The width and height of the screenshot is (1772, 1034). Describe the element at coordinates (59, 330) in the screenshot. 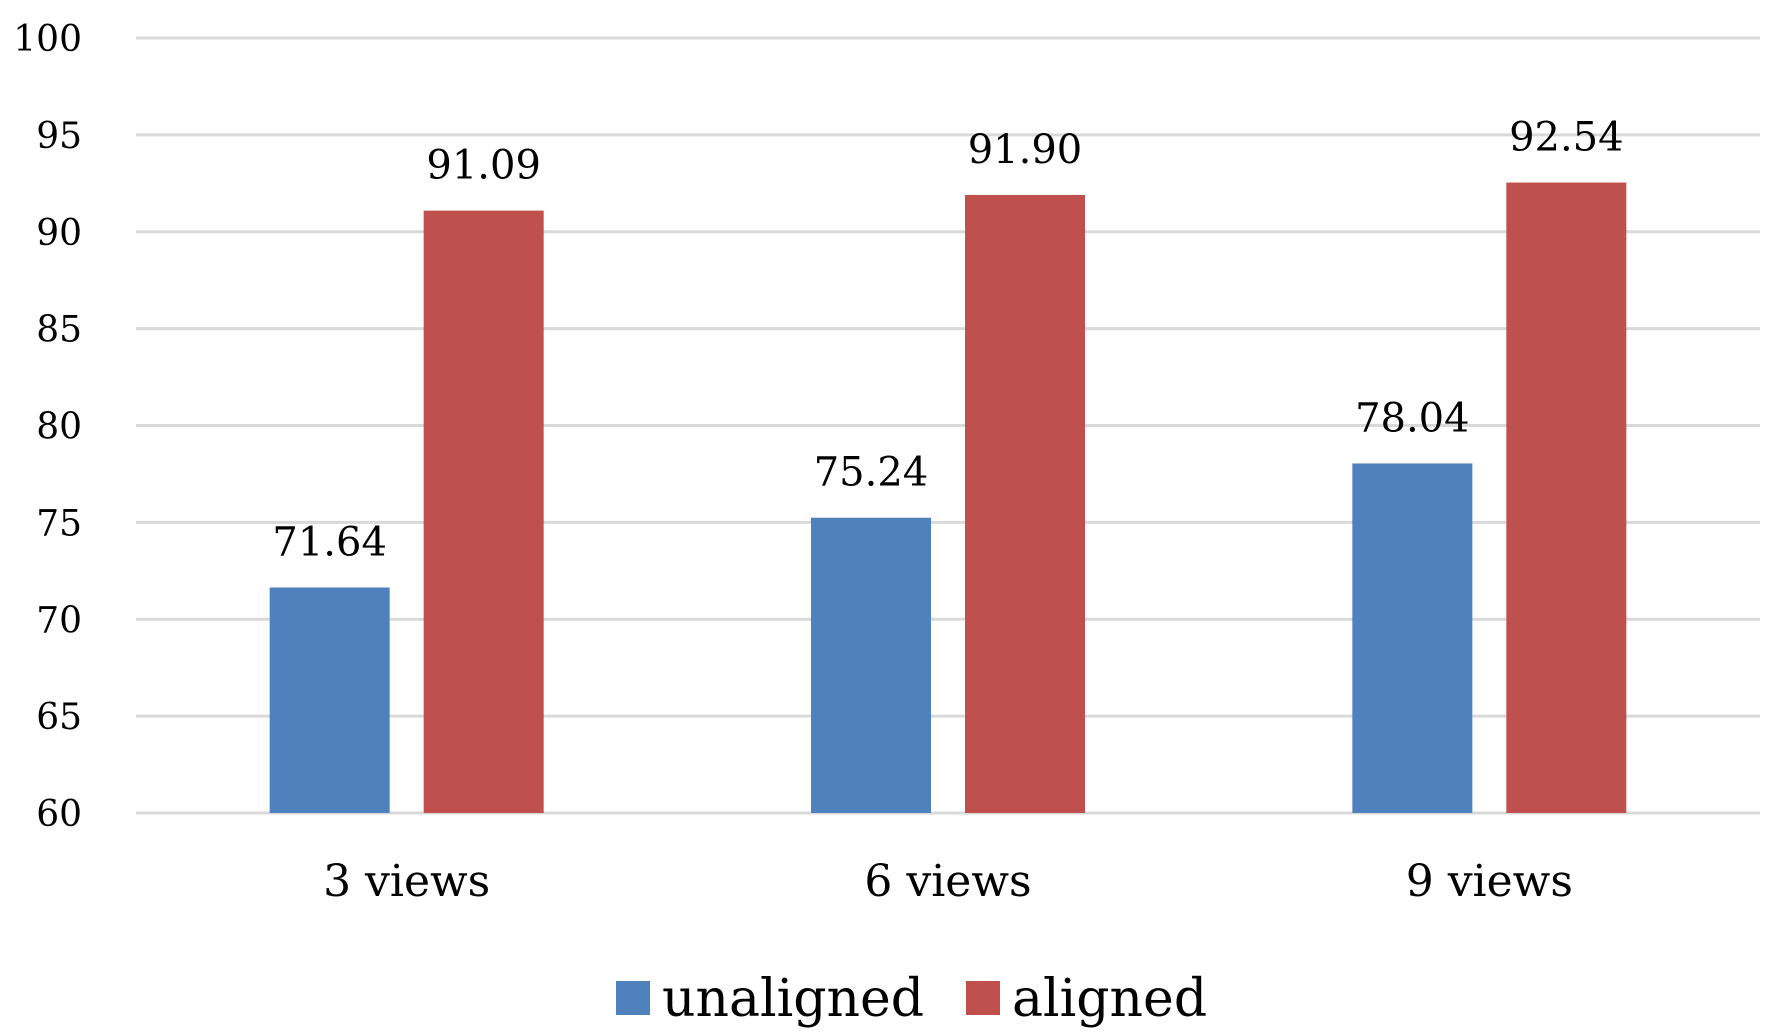

I see `y-tick-label: 85` at that location.